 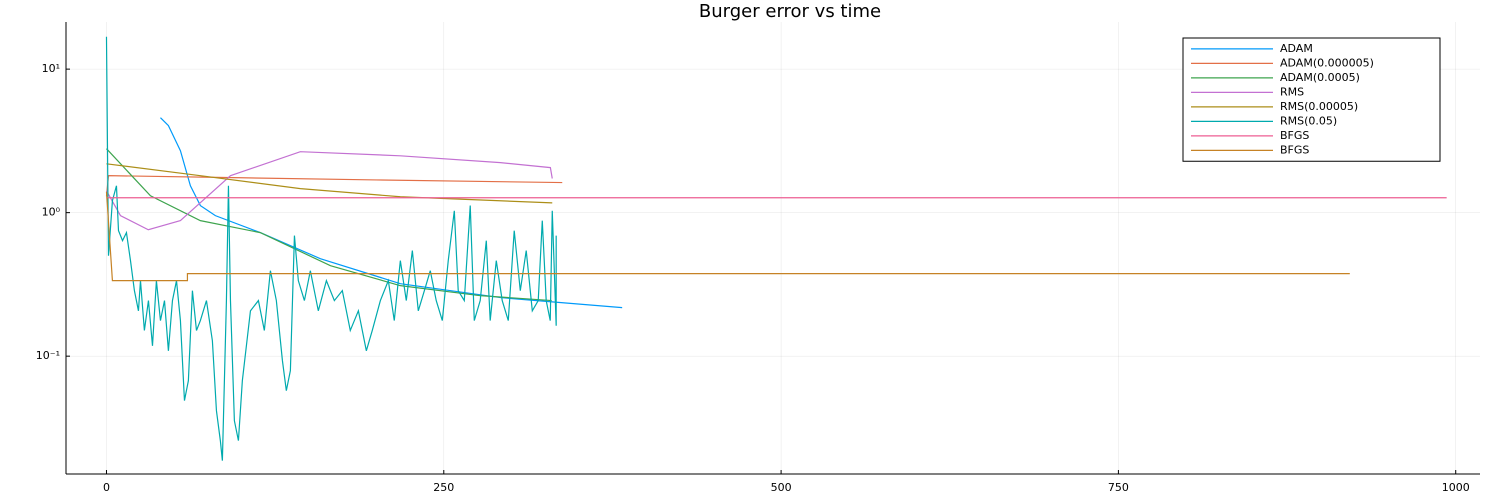 What do you see at coordinates (1320, 77) in the screenshot?
I see `legend-label: ADAM(0.0005)` at bounding box center [1320, 77].